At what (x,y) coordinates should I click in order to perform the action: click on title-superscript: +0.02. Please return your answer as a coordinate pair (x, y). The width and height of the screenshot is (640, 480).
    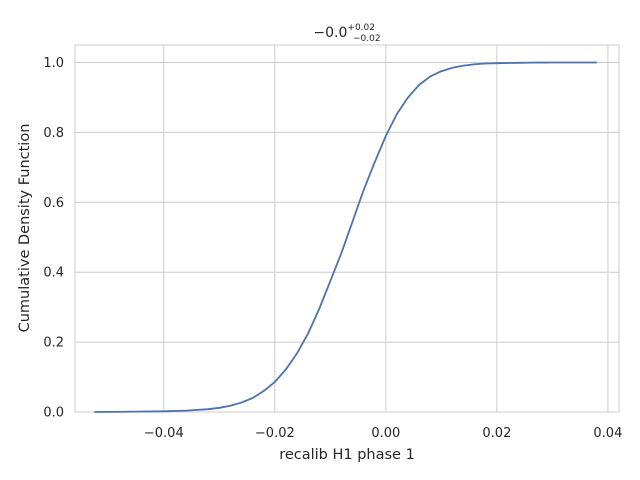
    Looking at the image, I should click on (361, 28).